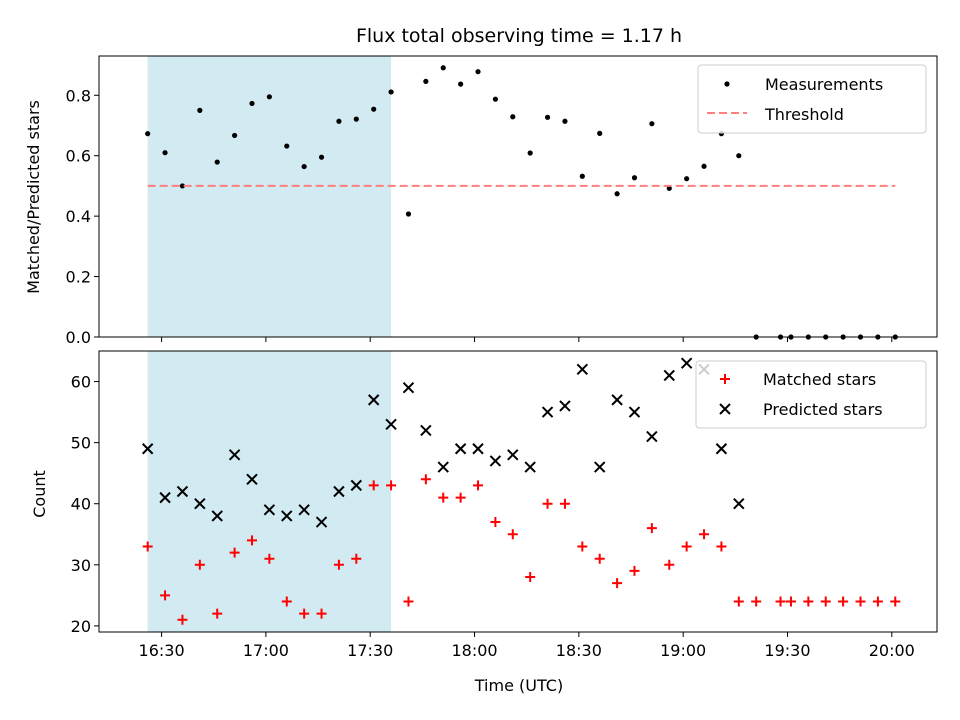 The width and height of the screenshot is (960, 720). Describe the element at coordinates (269, 196) in the screenshot. I see `top-shaded-region` at that location.